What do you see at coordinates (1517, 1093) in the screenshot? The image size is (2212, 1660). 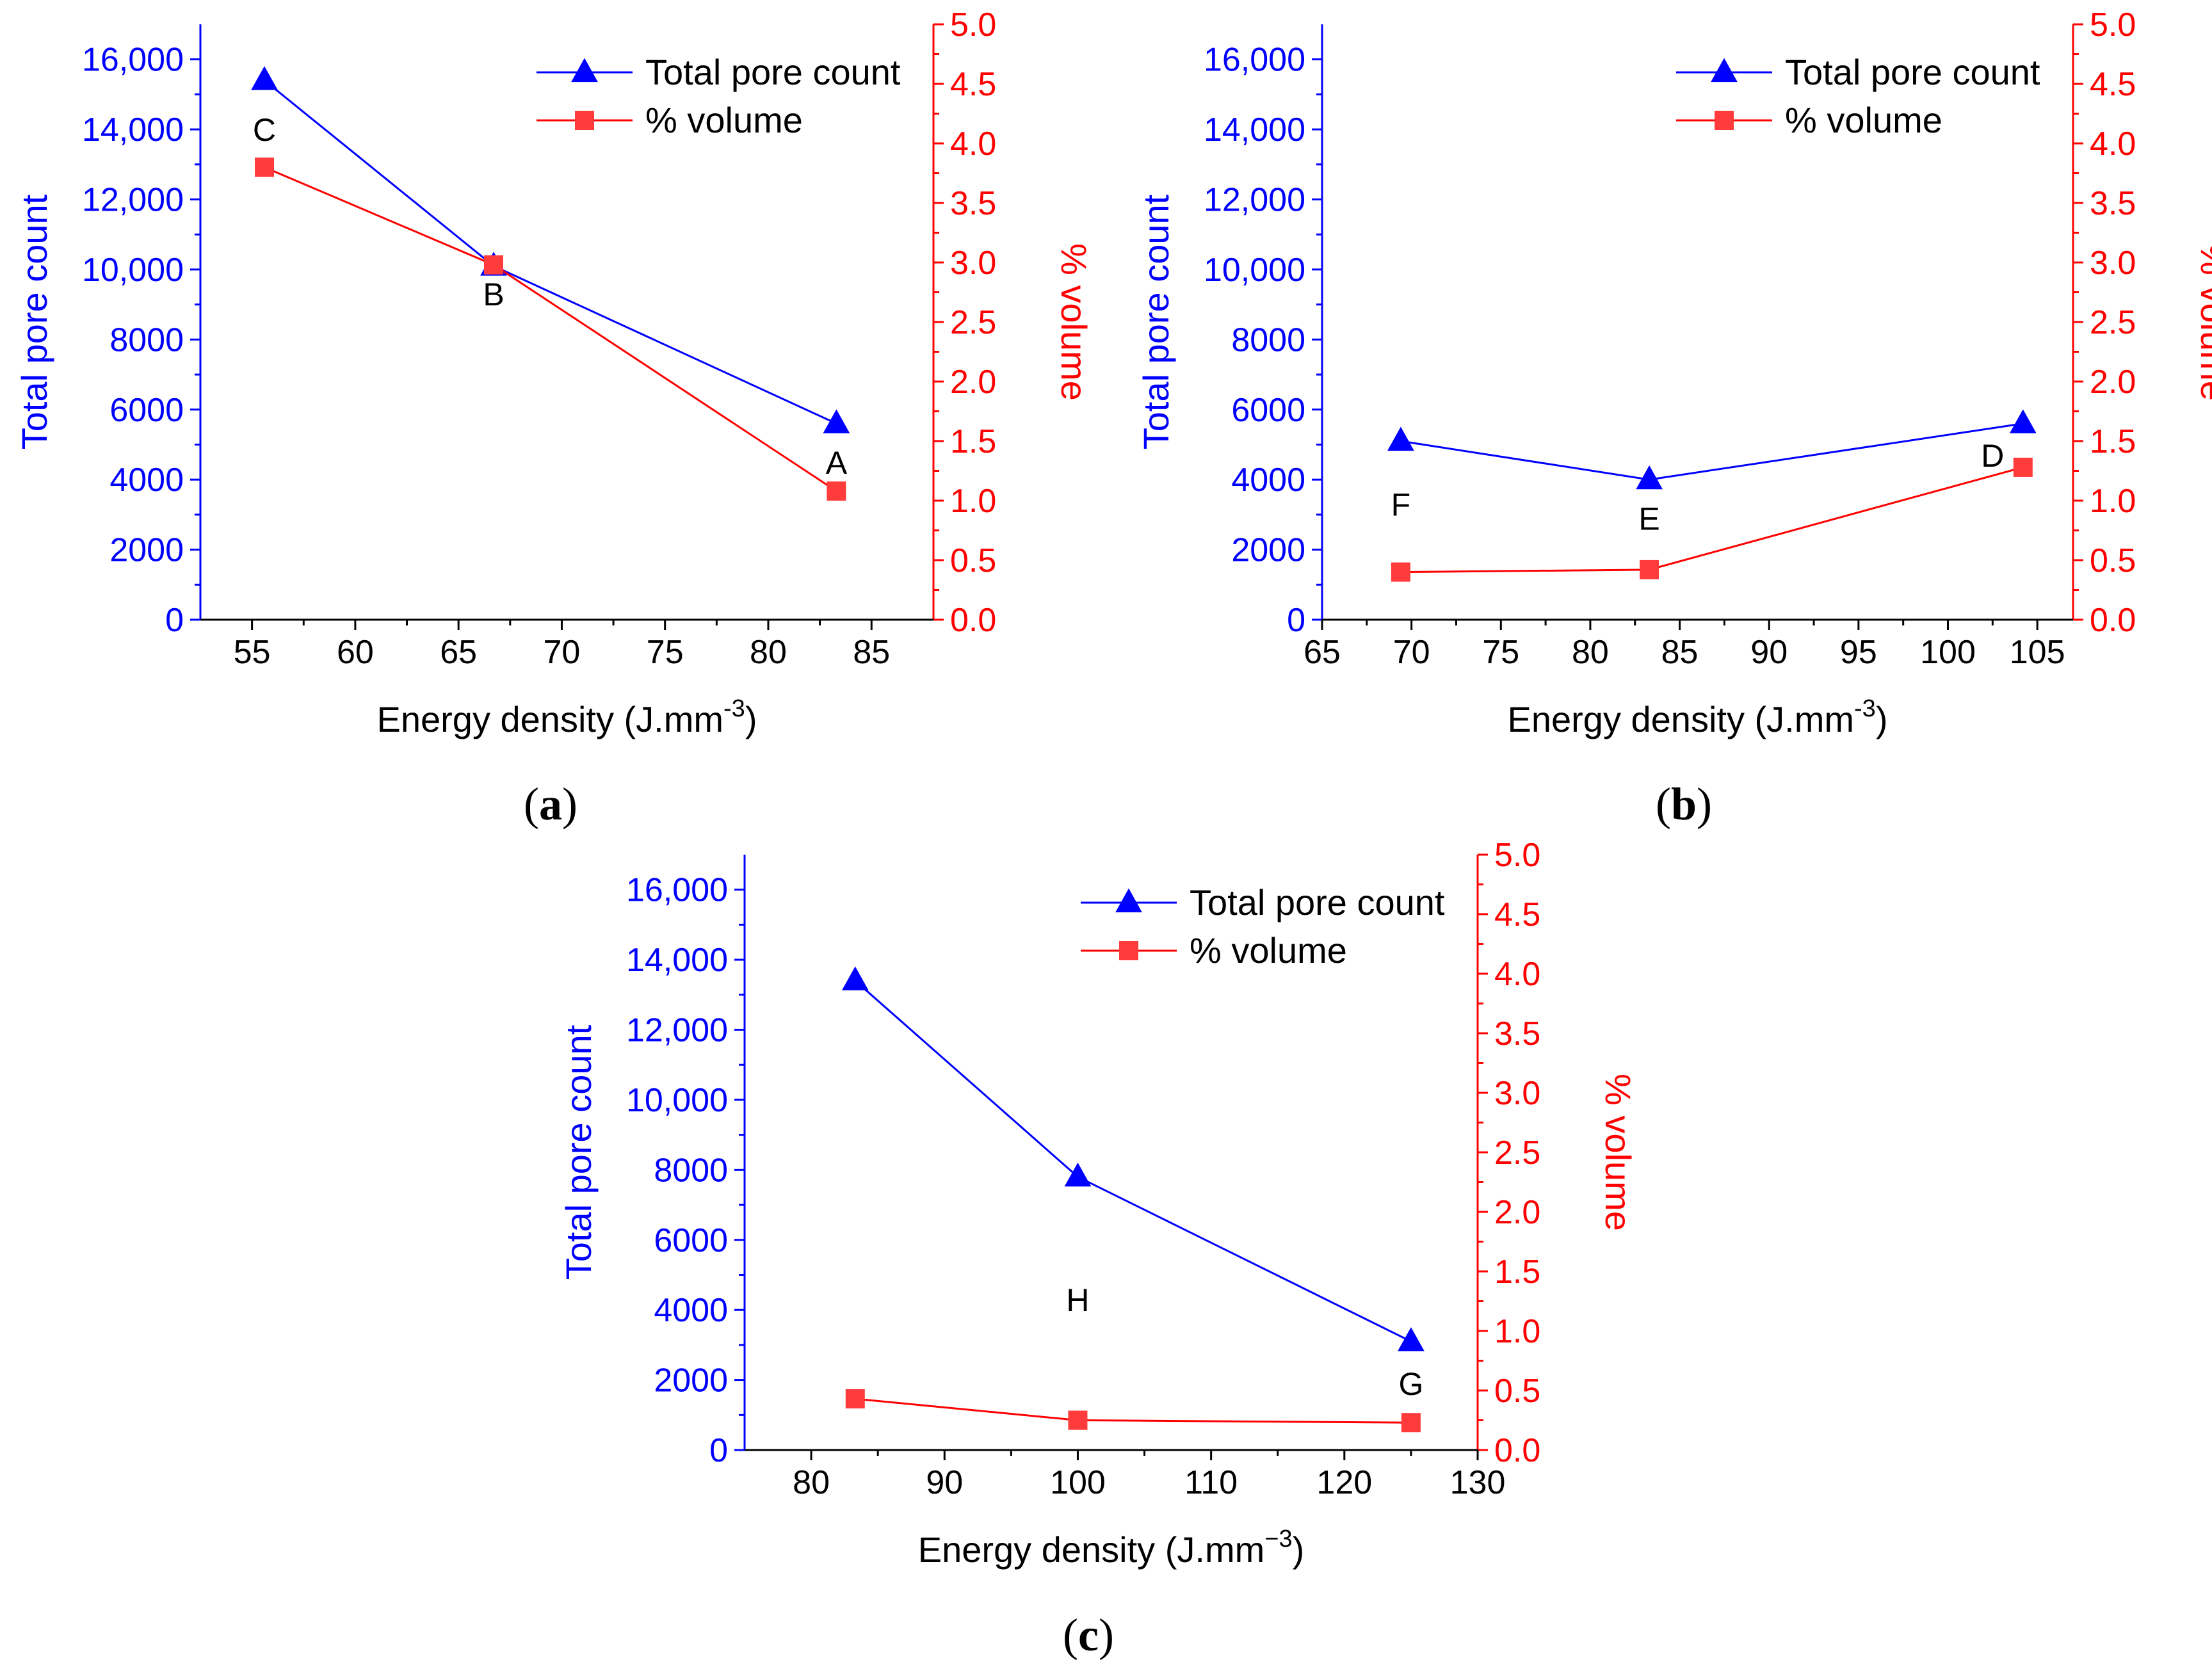 I see `right-y-tick-label: 3.0` at bounding box center [1517, 1093].